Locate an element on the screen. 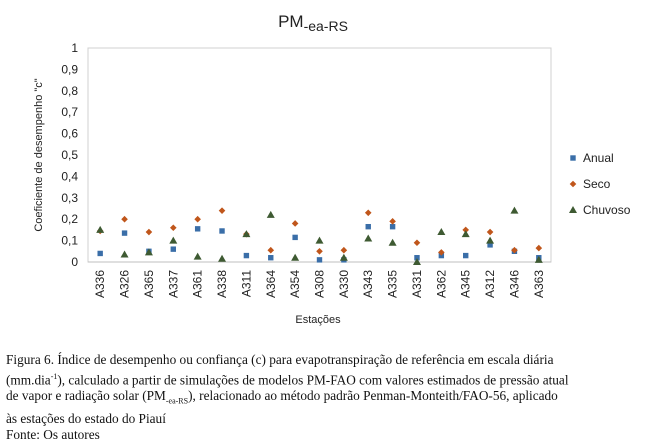 Image resolution: width=658 pixels, height=444 pixels. y-tick-label: 0,7 is located at coordinates (69, 112).